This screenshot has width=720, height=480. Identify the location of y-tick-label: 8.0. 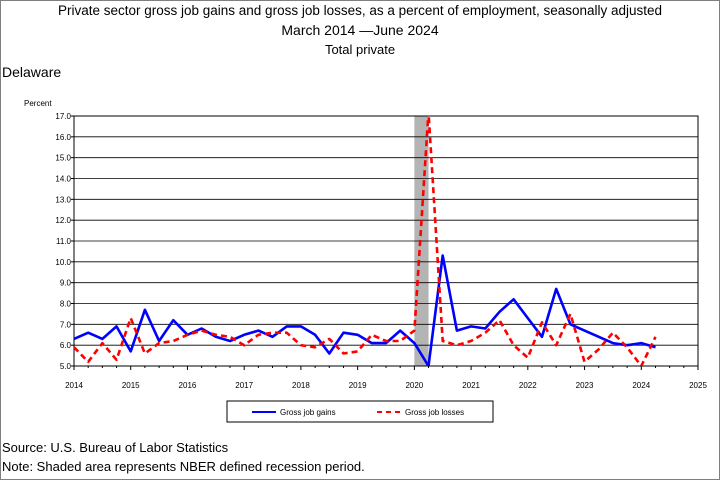
(66, 304).